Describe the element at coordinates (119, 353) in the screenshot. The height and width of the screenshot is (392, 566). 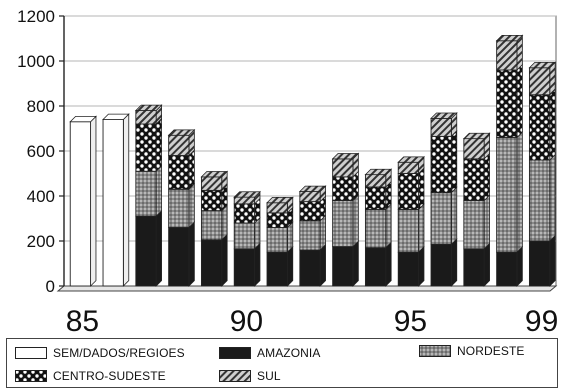
I see `legend-label: SEM/DADOS/REGIOES` at that location.